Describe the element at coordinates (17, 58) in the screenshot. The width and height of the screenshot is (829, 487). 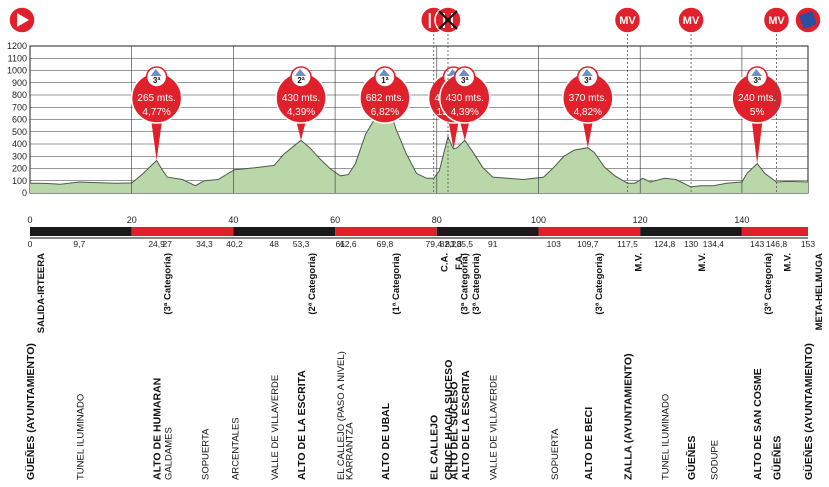
I see `y-tick-label: 1100` at that location.